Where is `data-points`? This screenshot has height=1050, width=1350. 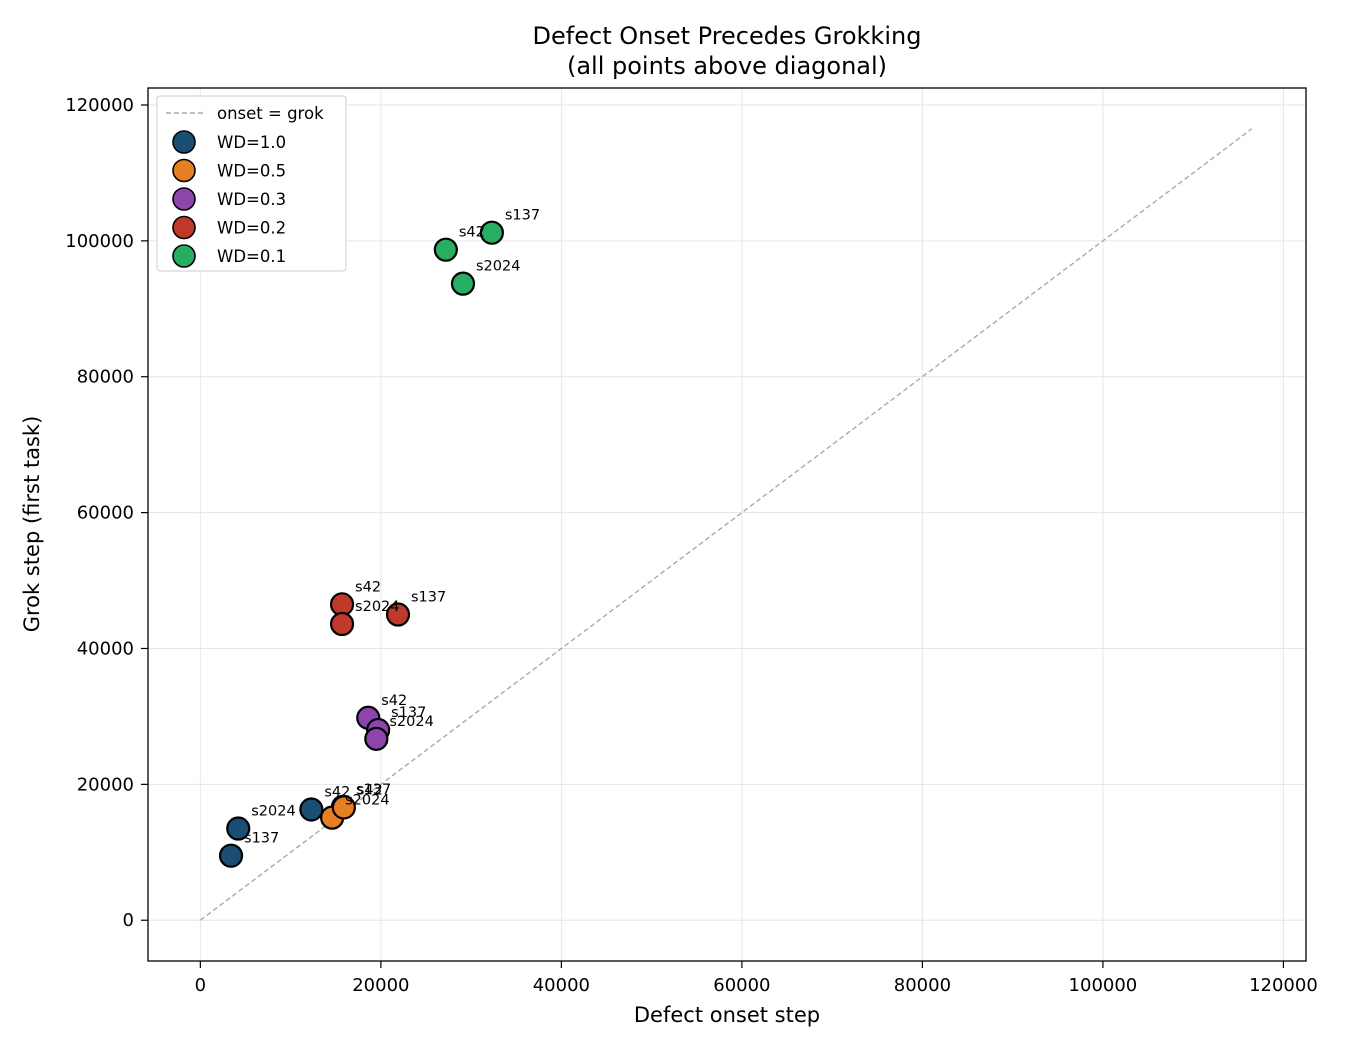 data-points is located at coordinates (361, 544).